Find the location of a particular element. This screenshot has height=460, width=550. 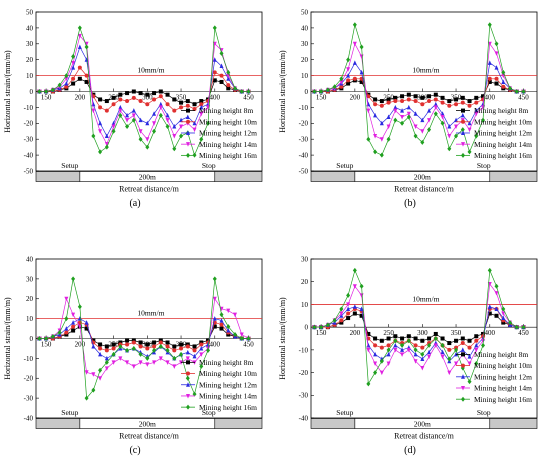

legend-entry: Mining height 12m is located at coordinates (503, 376).